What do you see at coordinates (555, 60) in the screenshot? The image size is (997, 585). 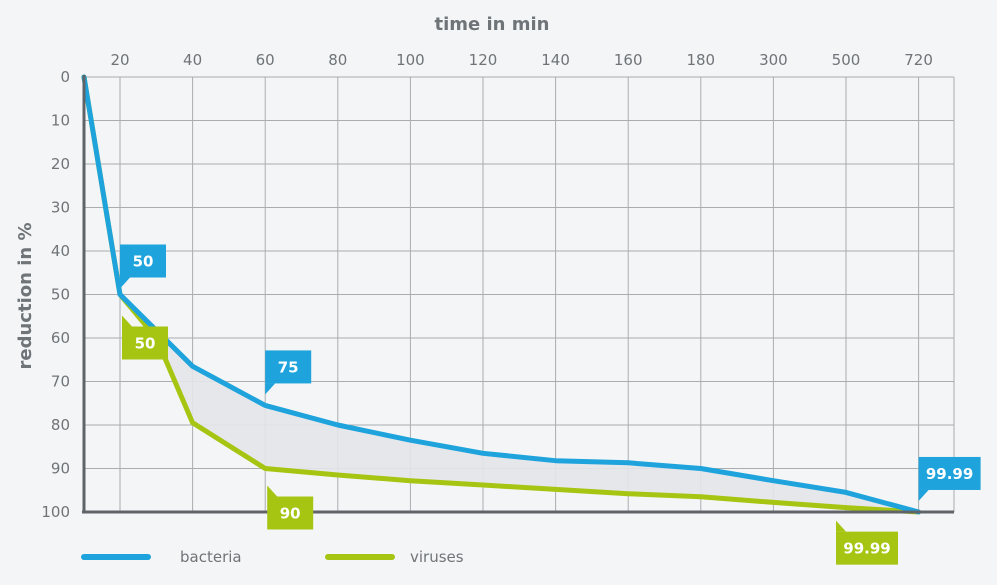 I see `x-tick-label: 140` at bounding box center [555, 60].